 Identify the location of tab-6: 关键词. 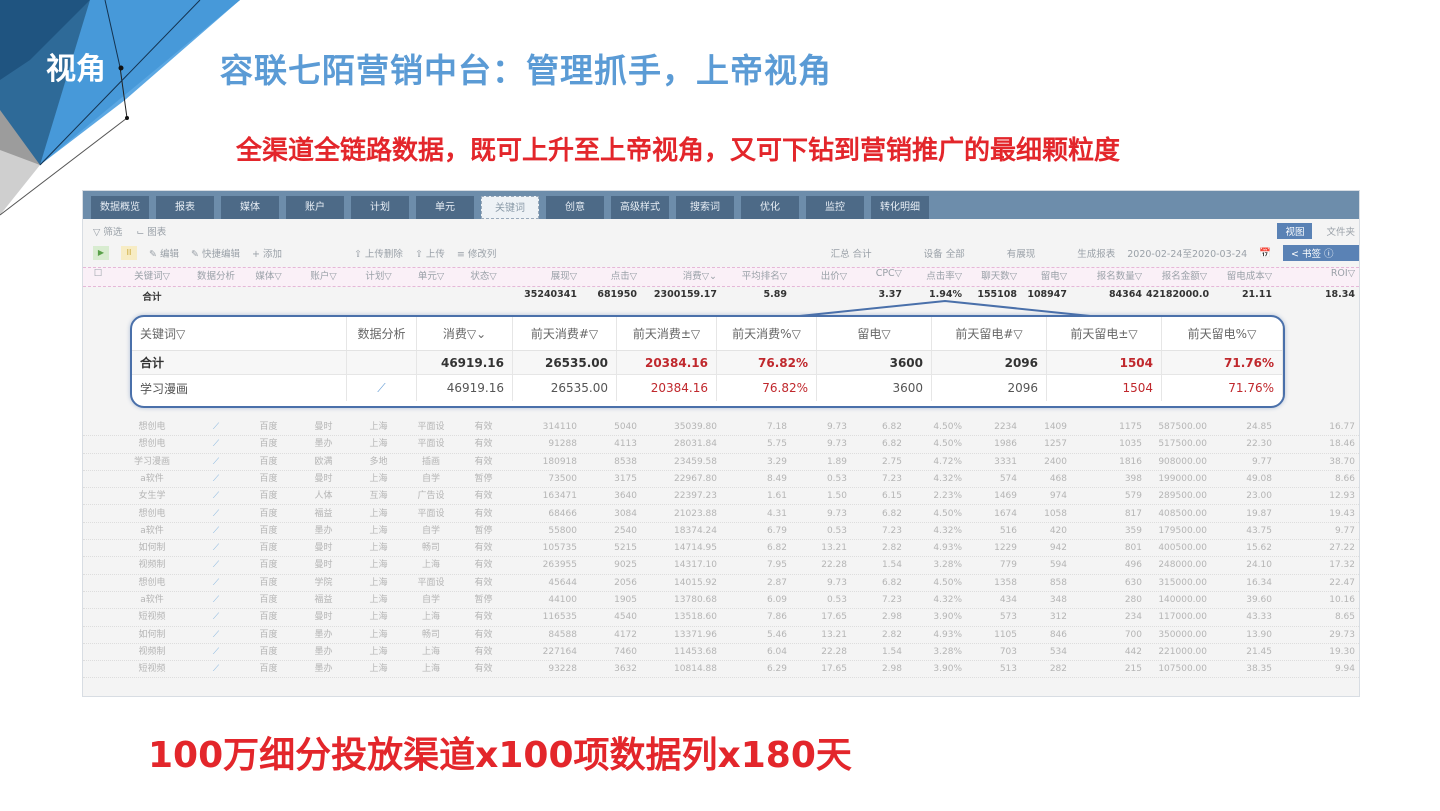
(510, 207).